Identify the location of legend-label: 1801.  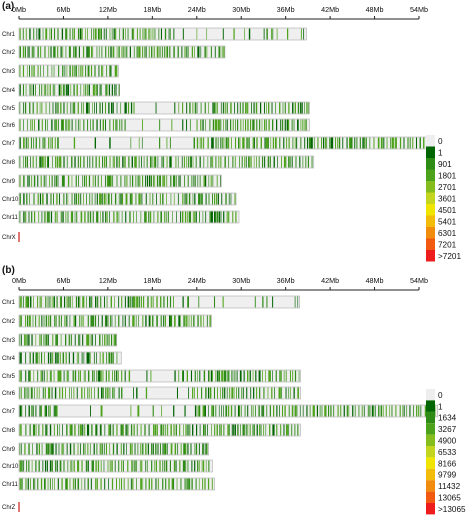
(447, 176).